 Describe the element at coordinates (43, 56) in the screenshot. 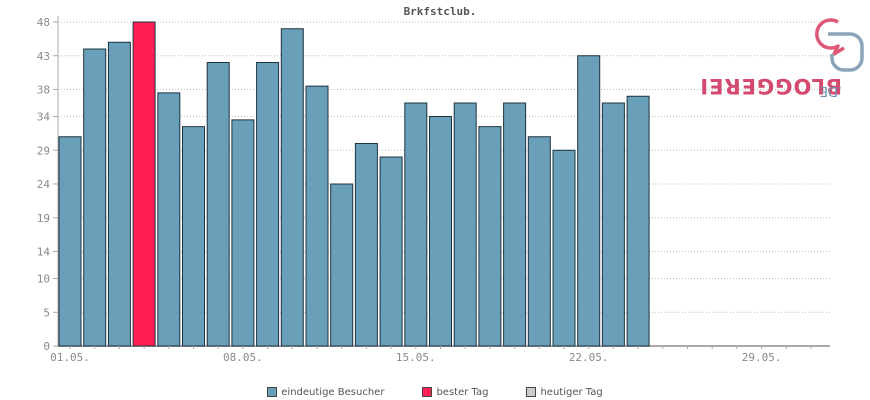

I see `y-tick-label: 43` at that location.